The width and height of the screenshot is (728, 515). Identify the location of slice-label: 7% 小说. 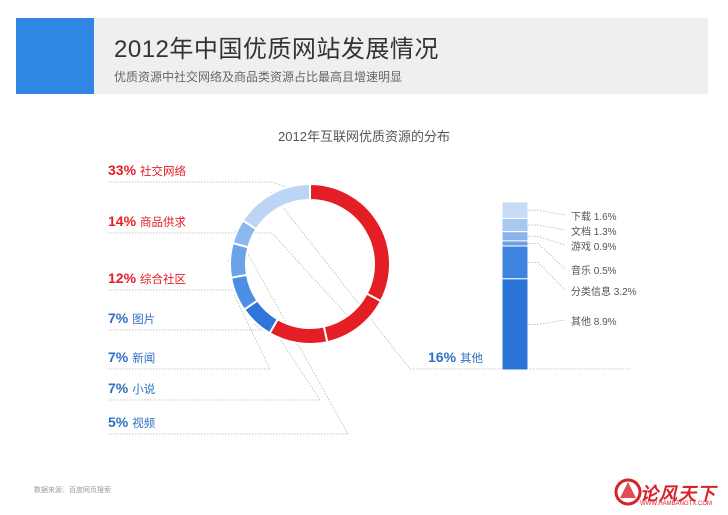
(131, 389).